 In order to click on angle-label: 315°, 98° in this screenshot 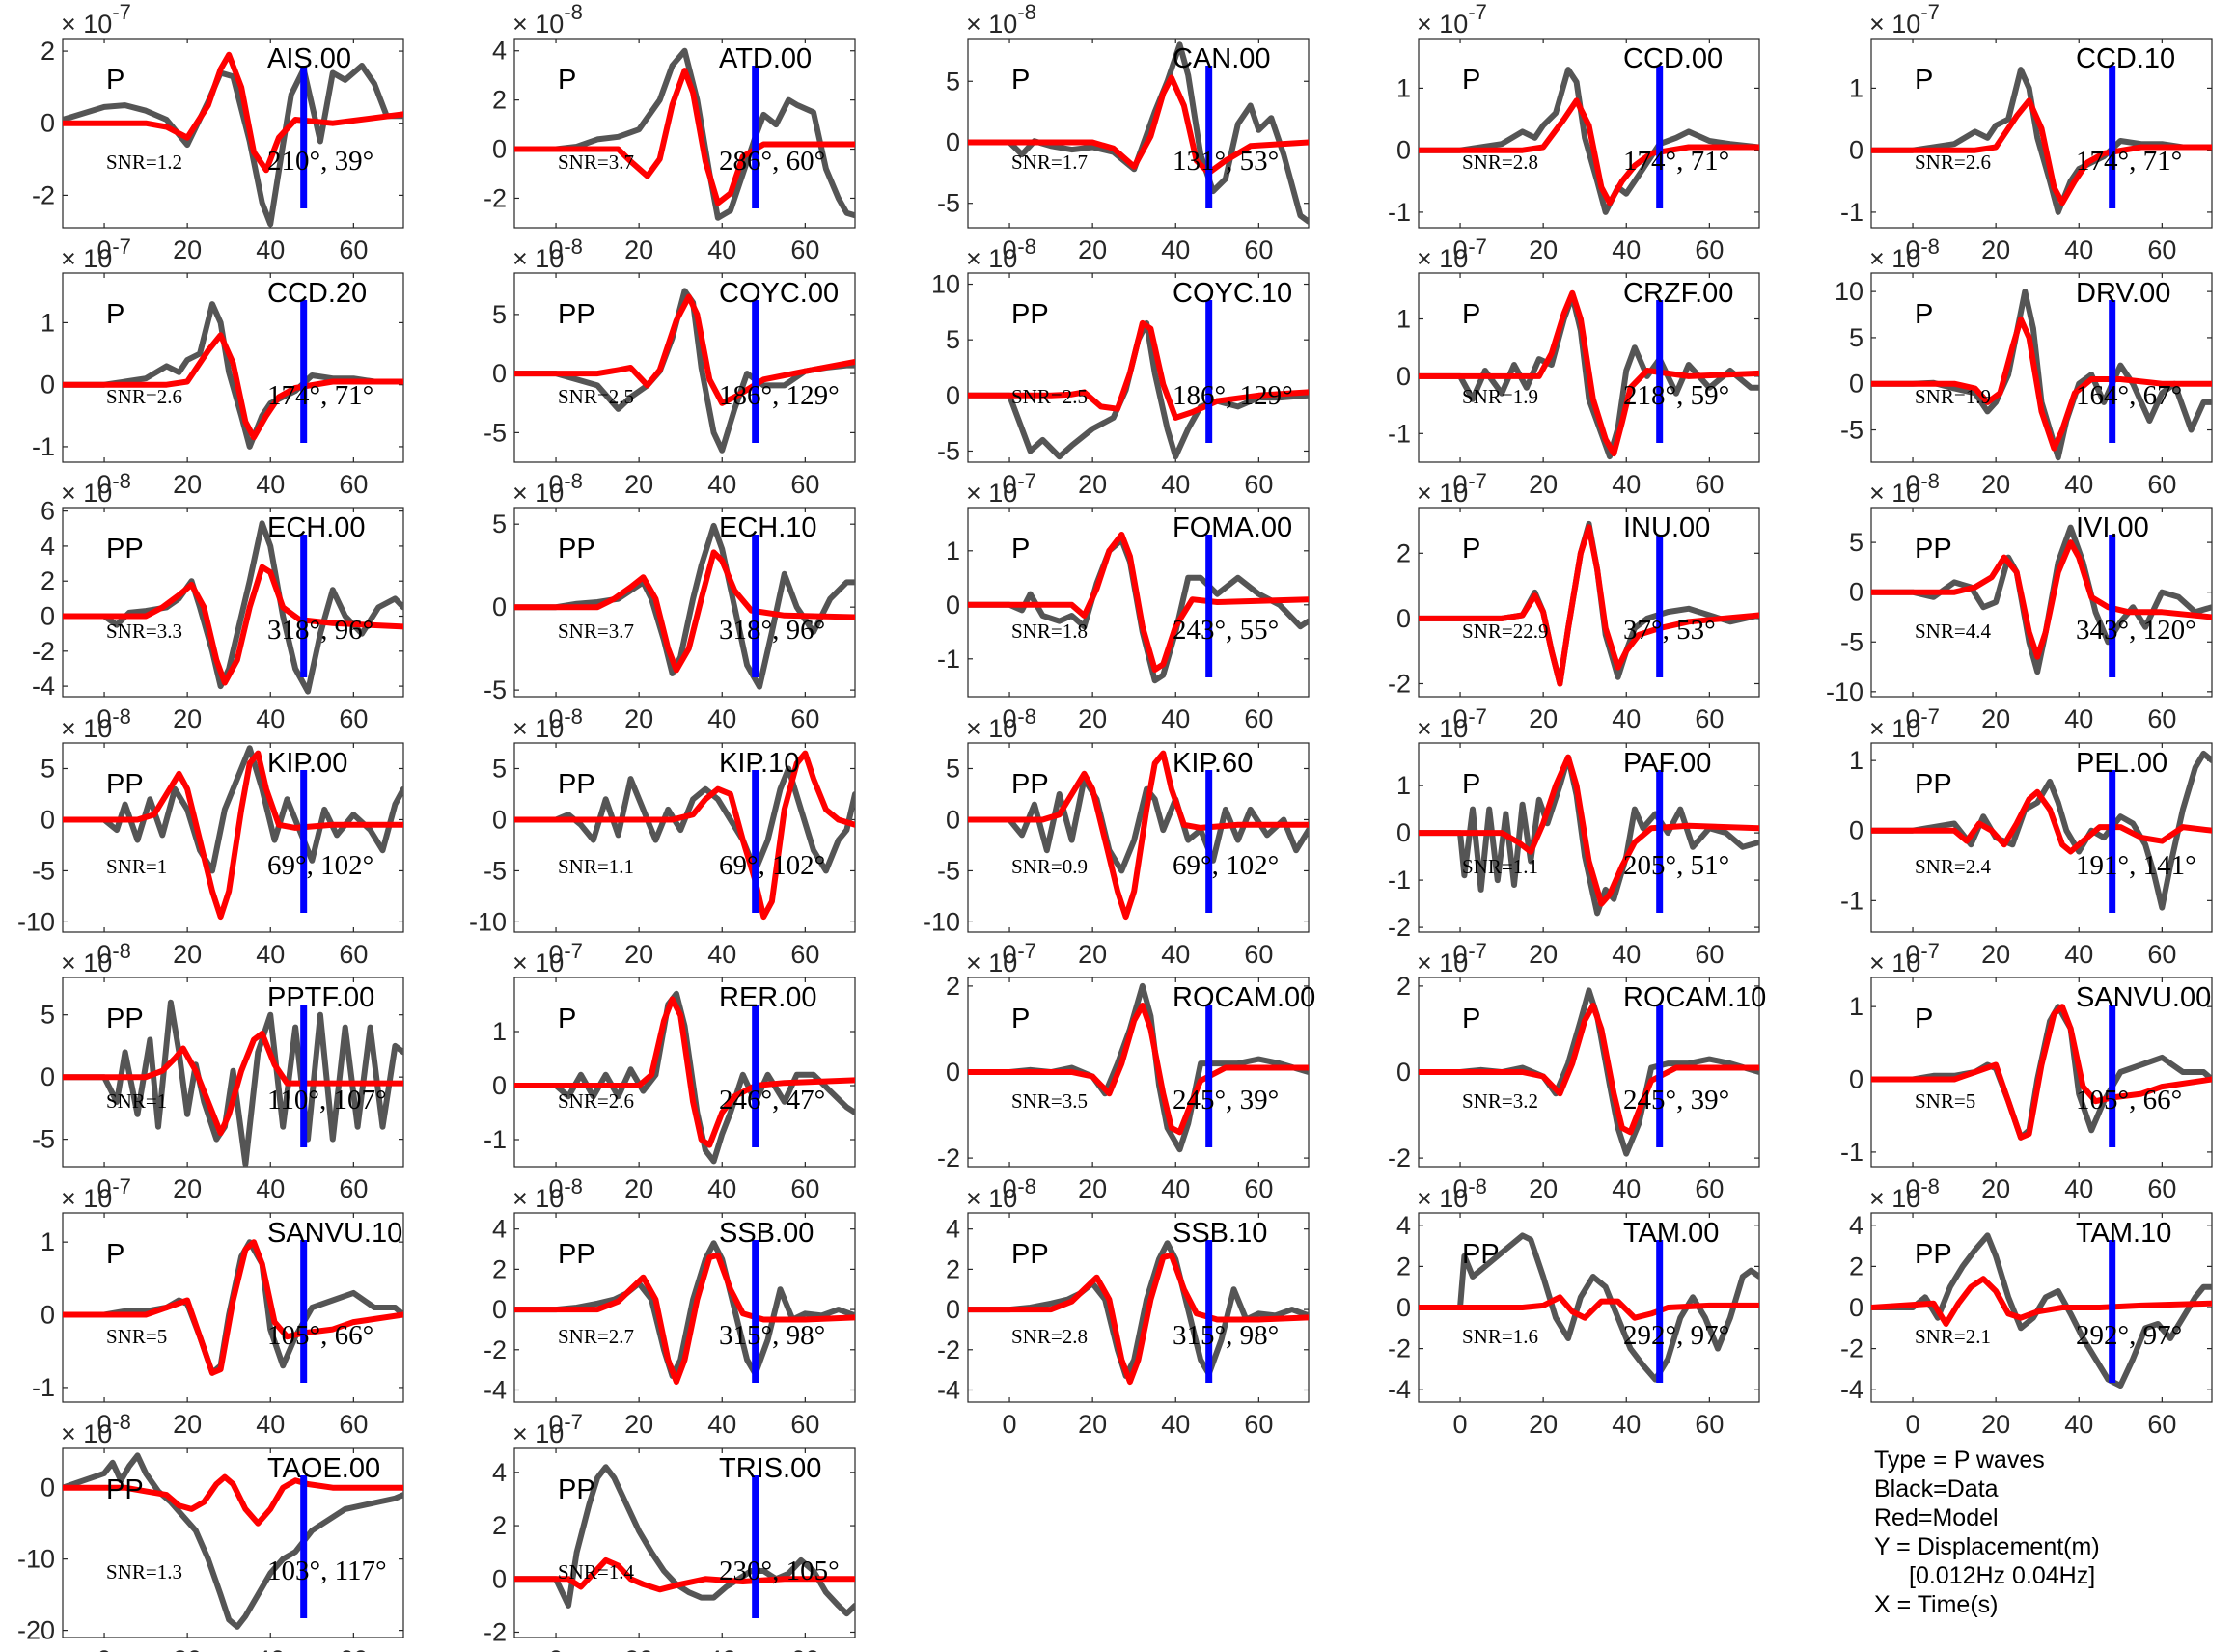, I will do `click(772, 1335)`.